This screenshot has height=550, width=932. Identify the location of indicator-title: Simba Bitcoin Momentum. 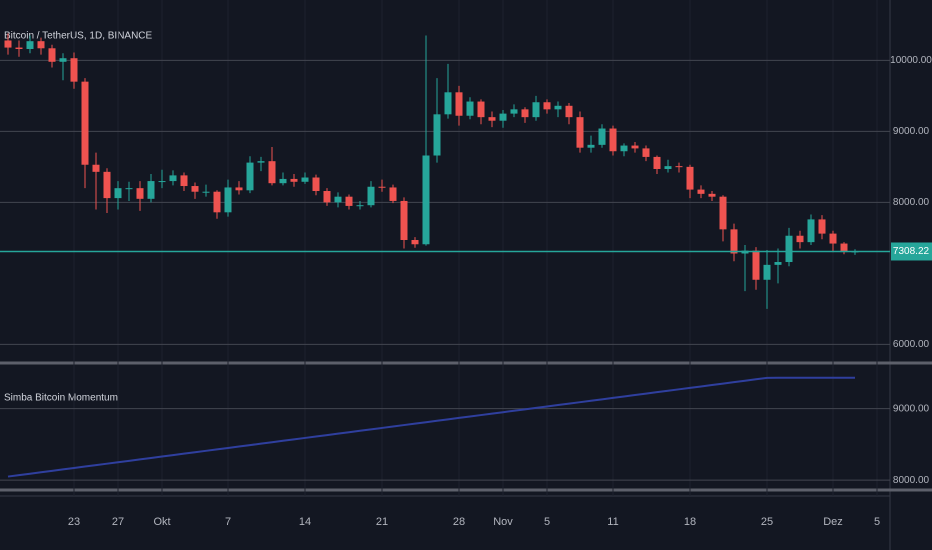
(61, 398).